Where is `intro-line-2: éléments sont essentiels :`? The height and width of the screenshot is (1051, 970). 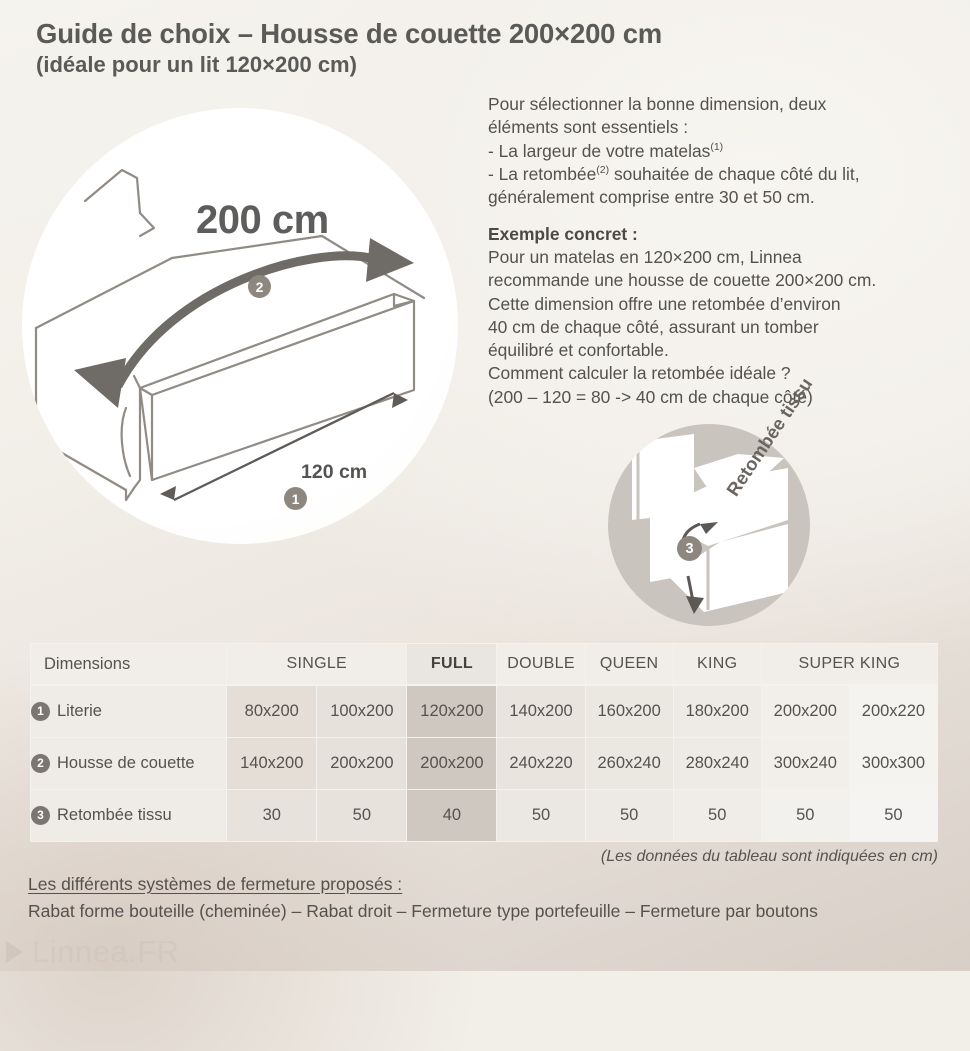 intro-line-2: éléments sont essentiels : is located at coordinates (588, 127).